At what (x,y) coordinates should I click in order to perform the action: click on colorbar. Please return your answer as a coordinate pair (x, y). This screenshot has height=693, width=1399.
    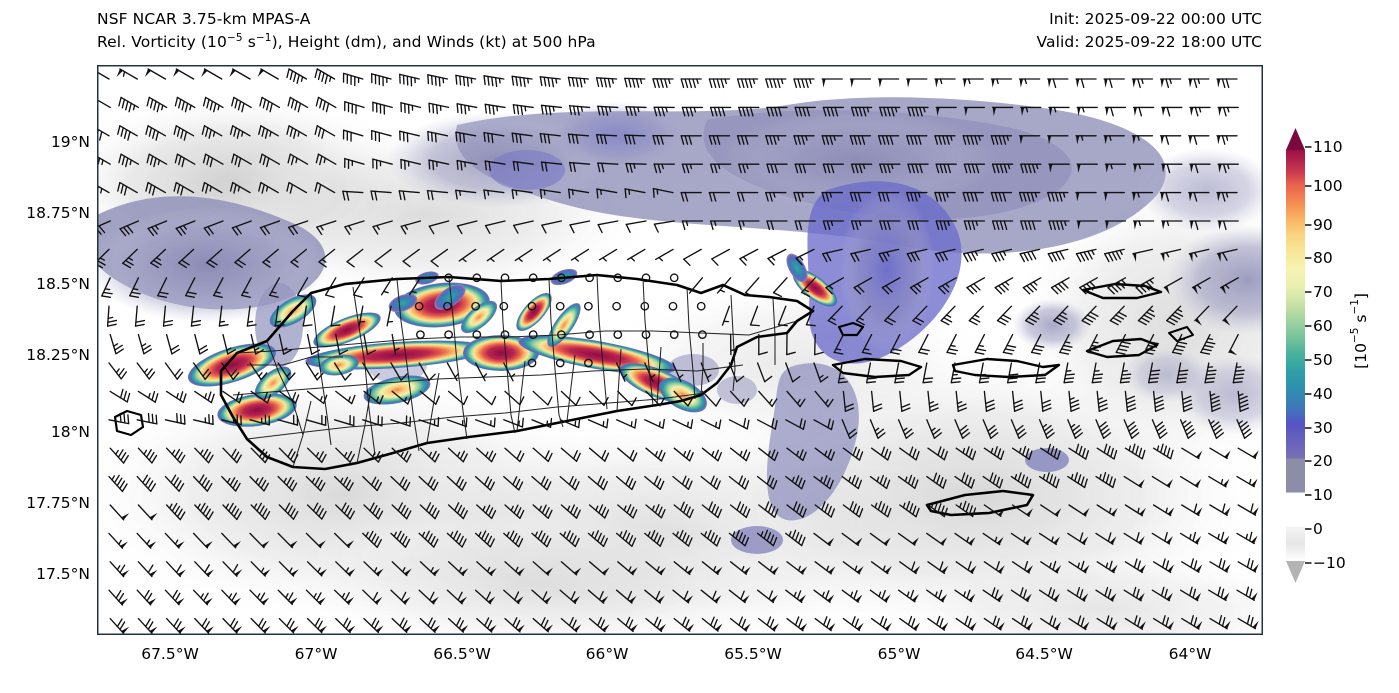
    Looking at the image, I should click on (1299, 355).